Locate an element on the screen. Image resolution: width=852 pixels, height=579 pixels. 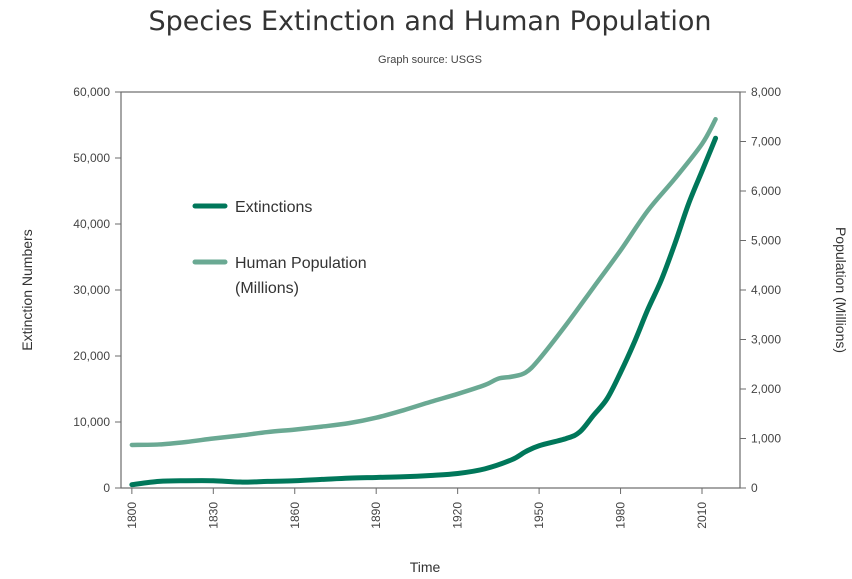
x-tick-label: 2010 is located at coordinates (702, 515).